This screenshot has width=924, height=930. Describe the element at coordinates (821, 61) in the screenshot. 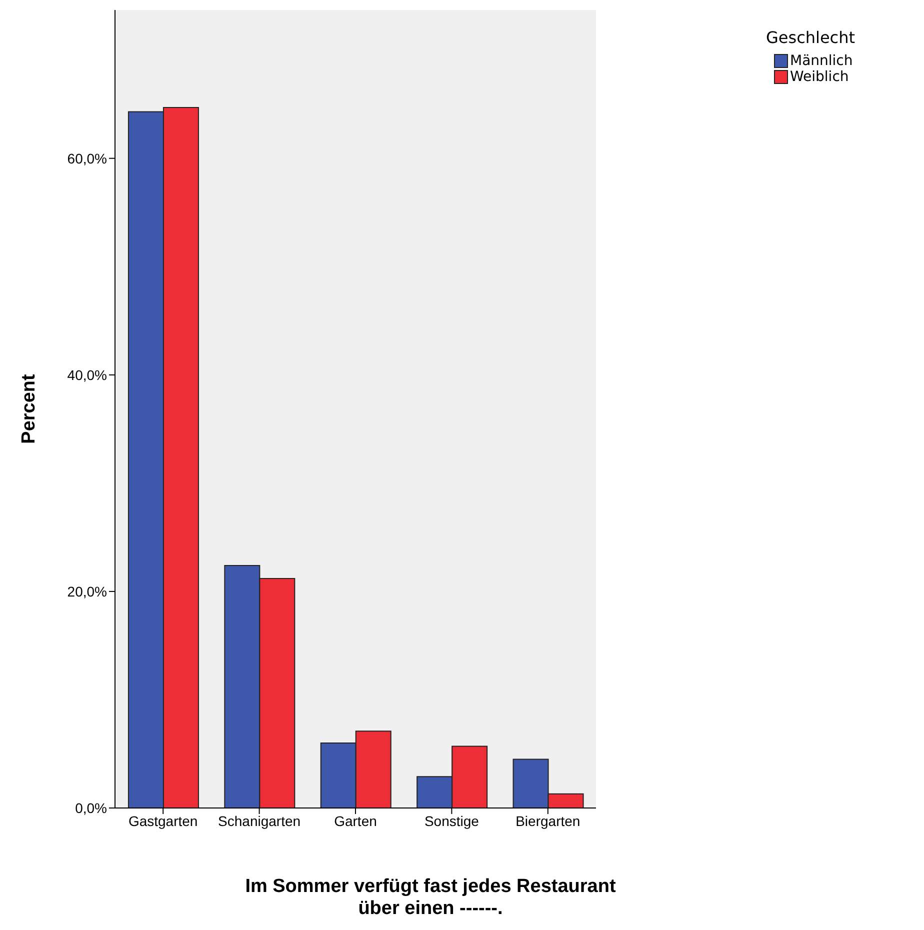

I see `legend-label: Männlich` at that location.